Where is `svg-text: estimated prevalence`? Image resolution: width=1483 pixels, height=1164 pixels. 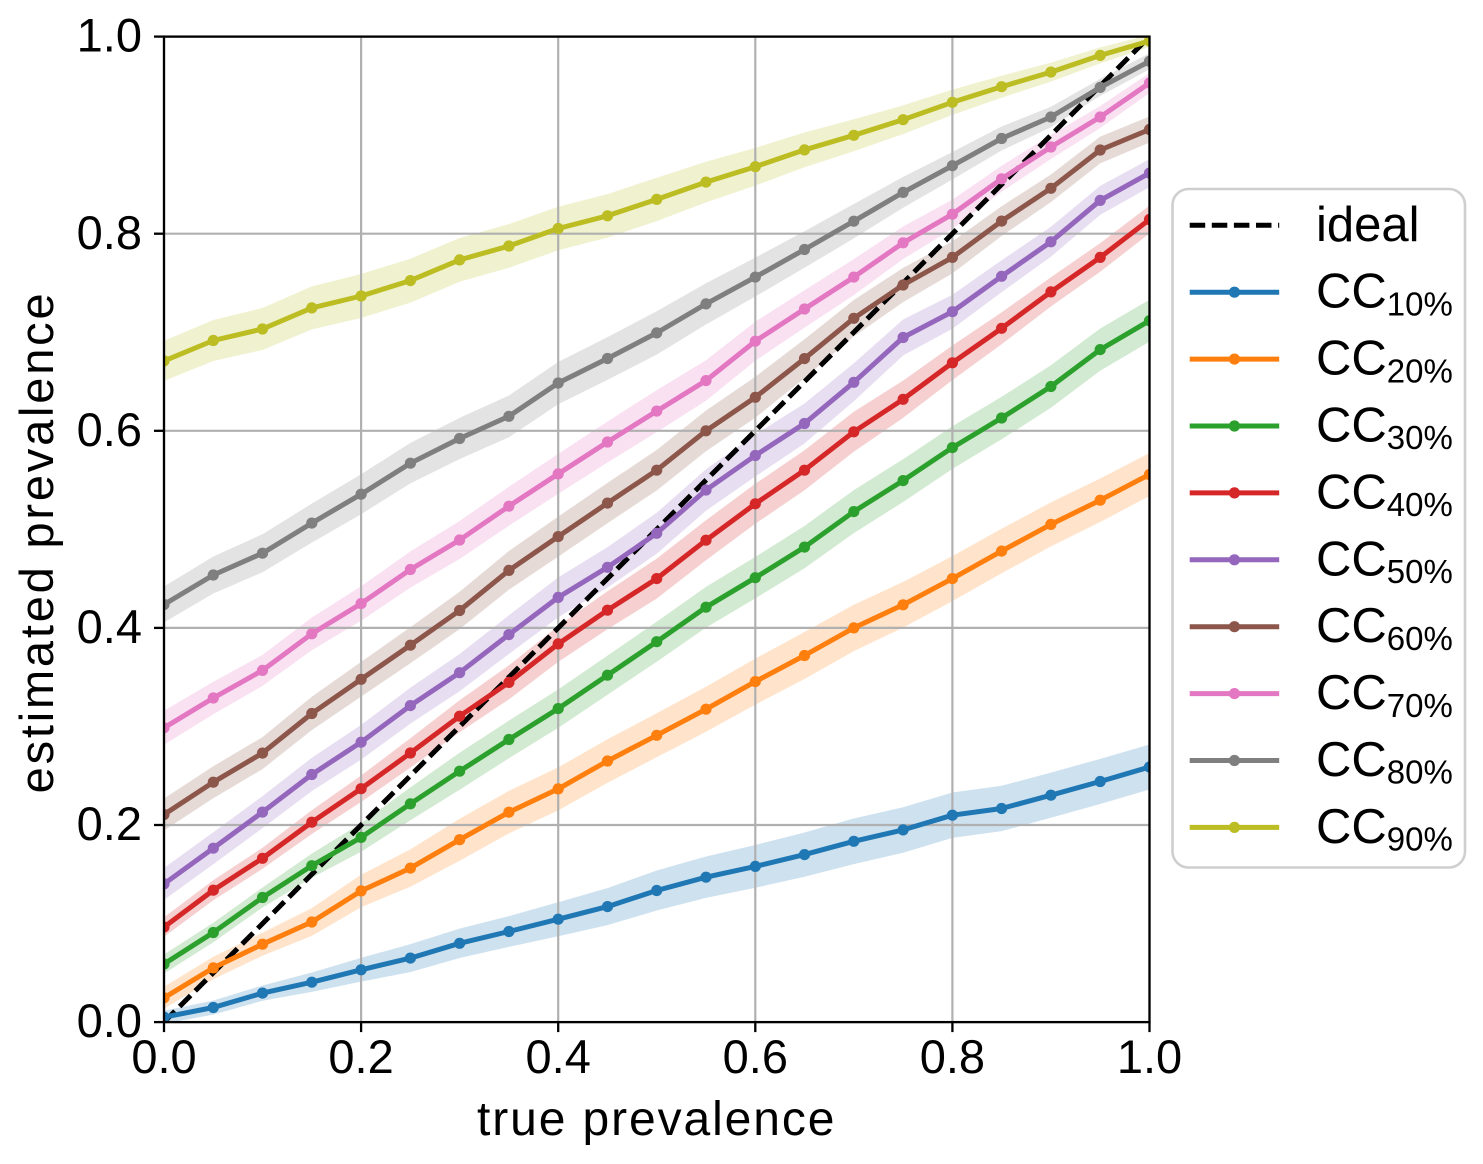 svg-text: estimated prevalence is located at coordinates (36, 542).